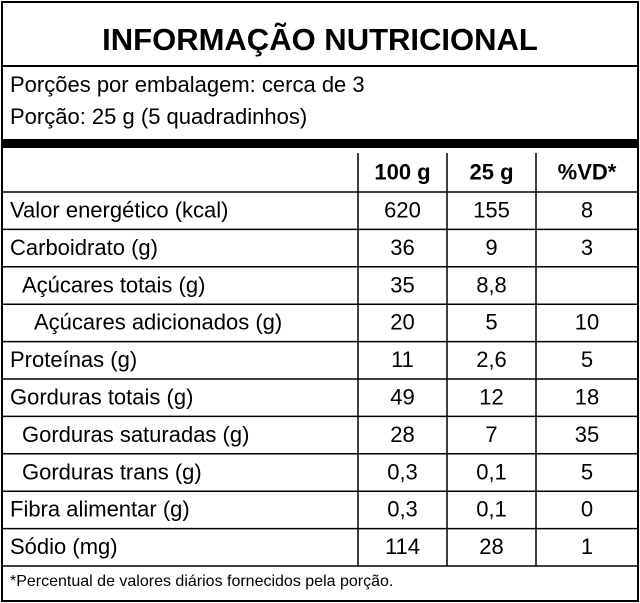 Image resolution: width=640 pixels, height=603 pixels. What do you see at coordinates (491, 284) in the screenshot?
I see `cell-value: 8,8` at bounding box center [491, 284].